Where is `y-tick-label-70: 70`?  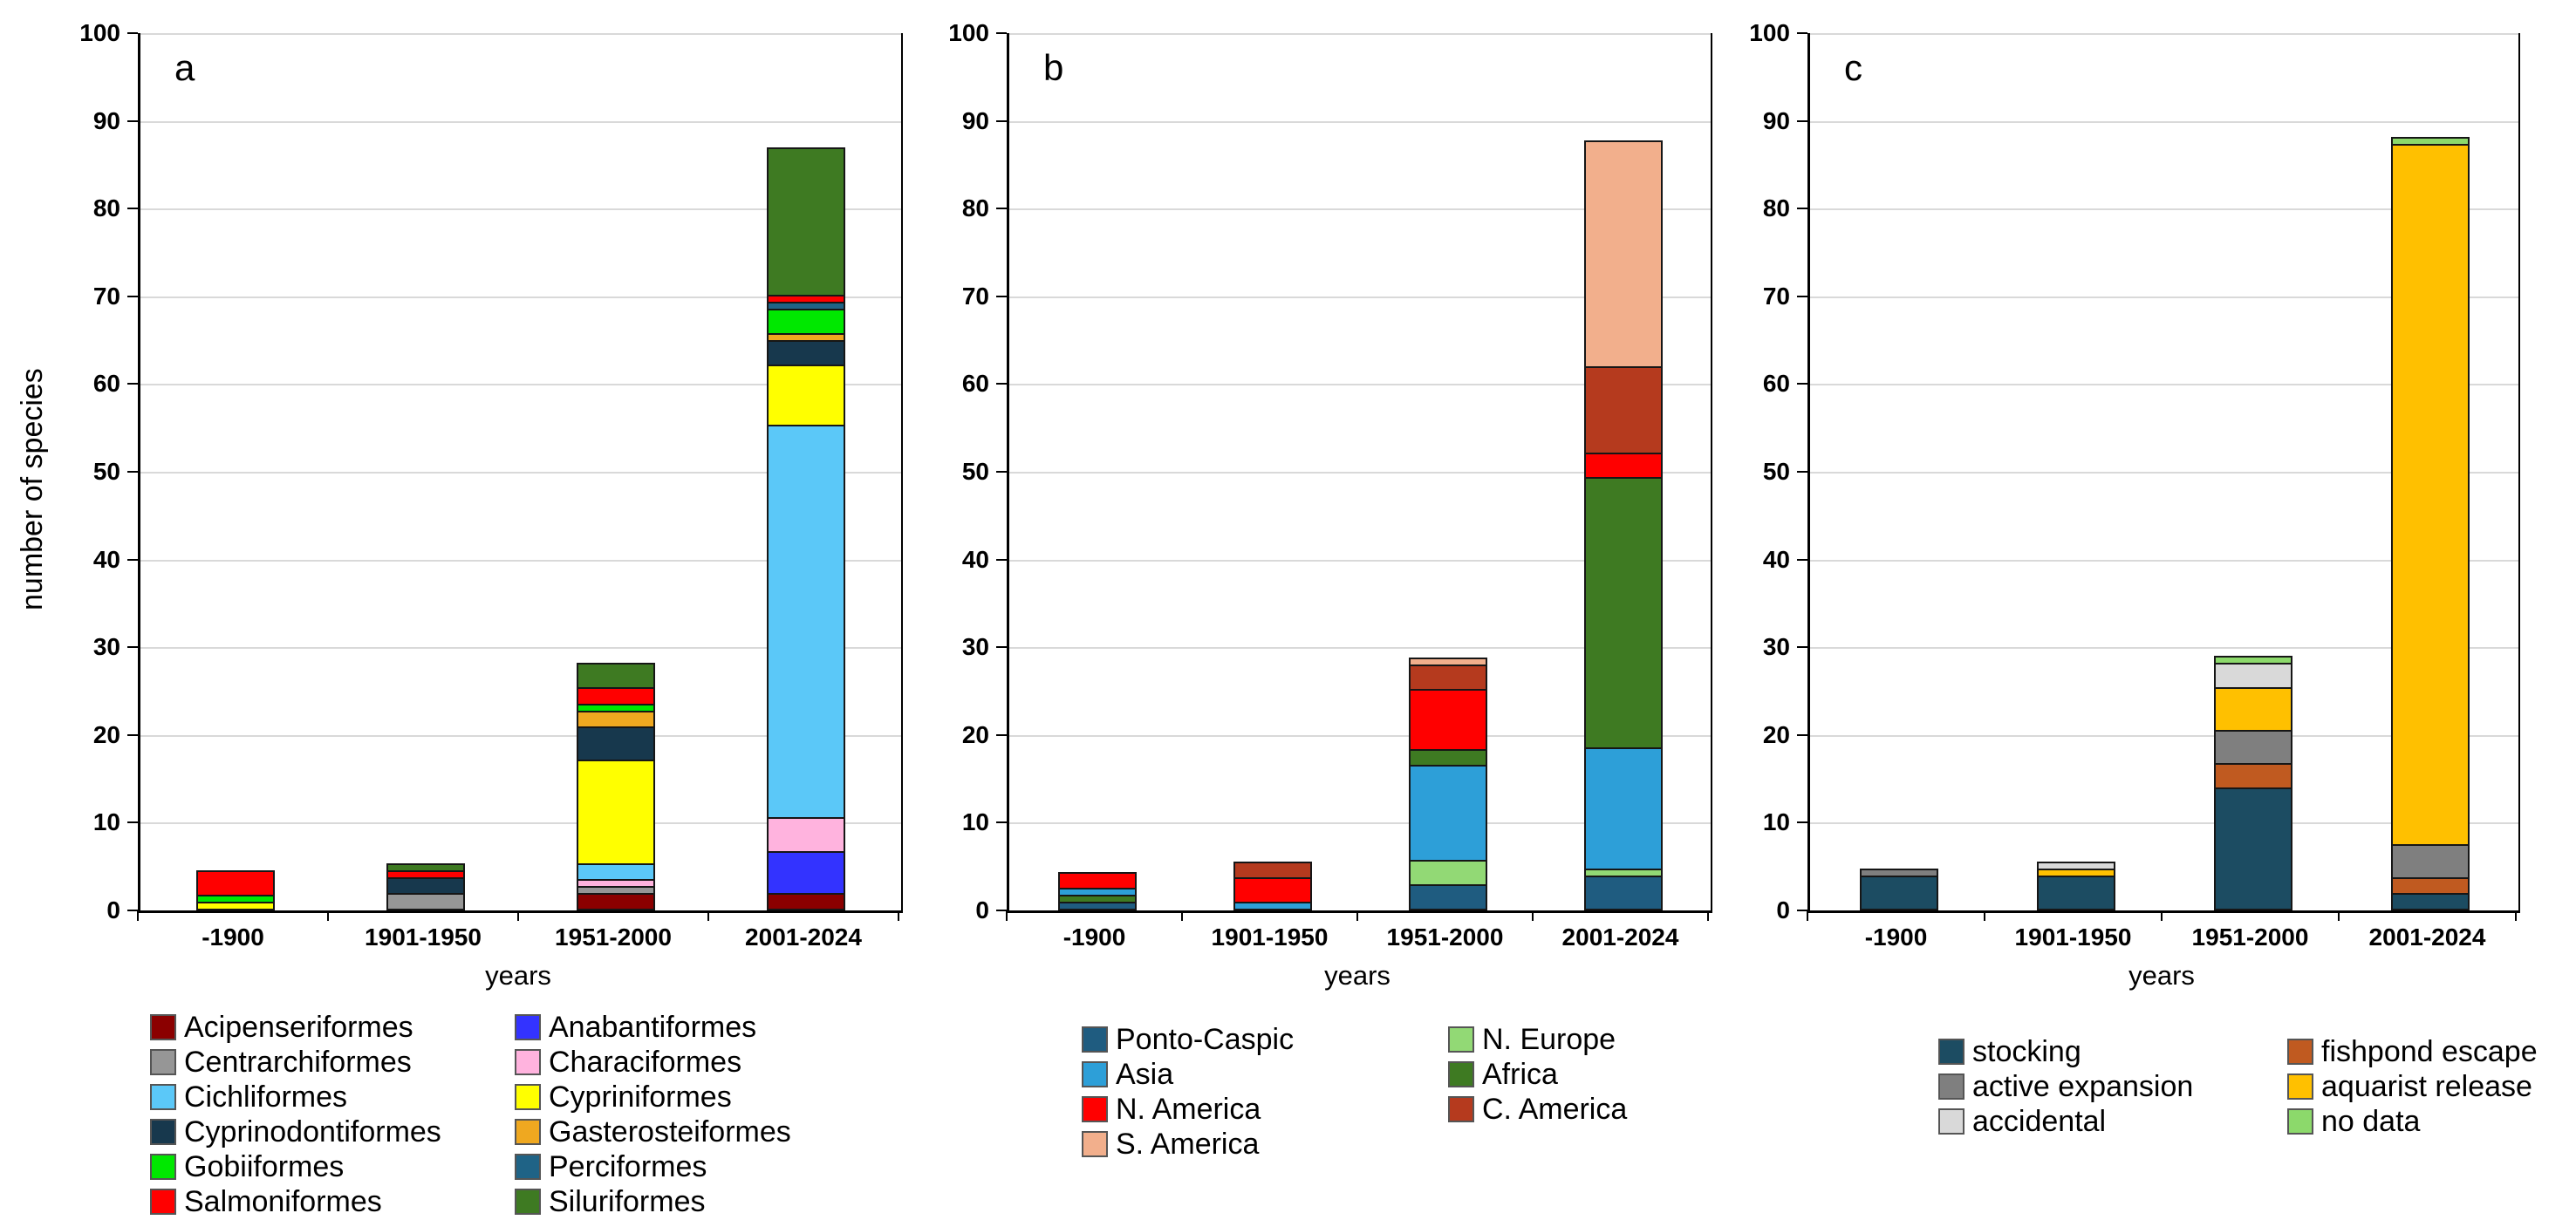 y-tick-label-70: 70 is located at coordinates (1776, 296).